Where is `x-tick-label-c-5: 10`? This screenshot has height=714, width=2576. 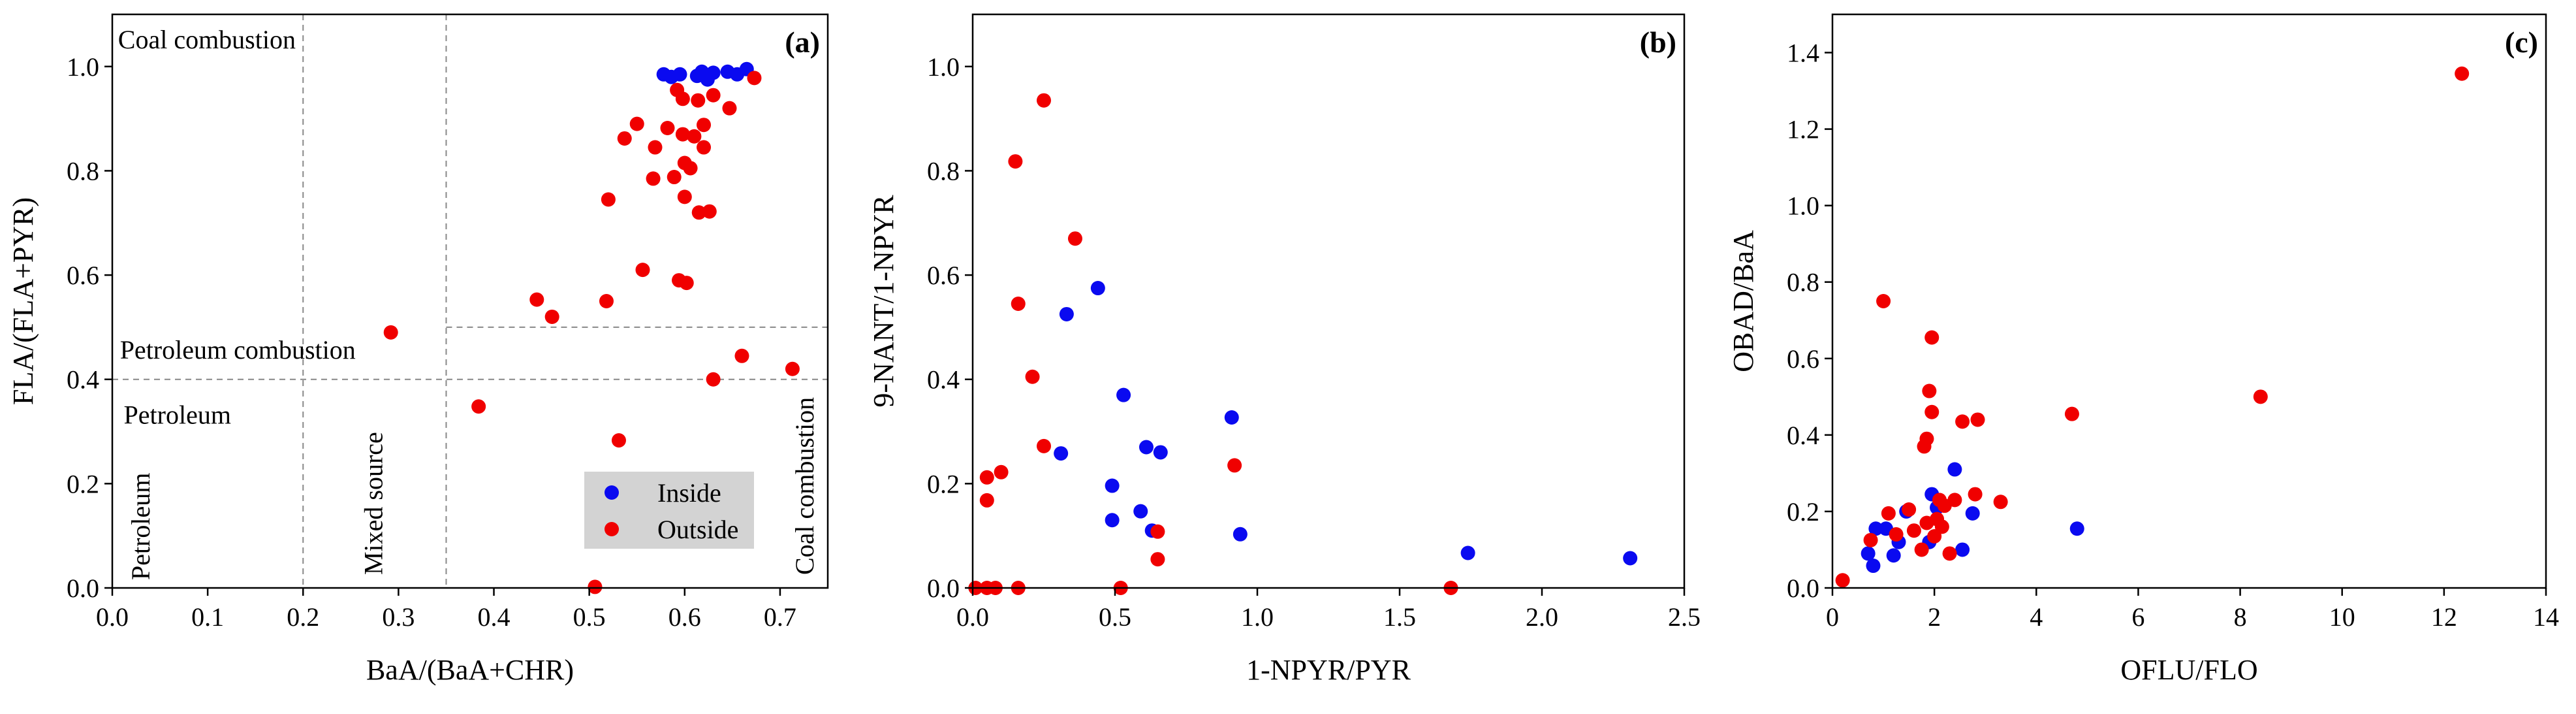
x-tick-label-c-5: 10 is located at coordinates (2342, 617).